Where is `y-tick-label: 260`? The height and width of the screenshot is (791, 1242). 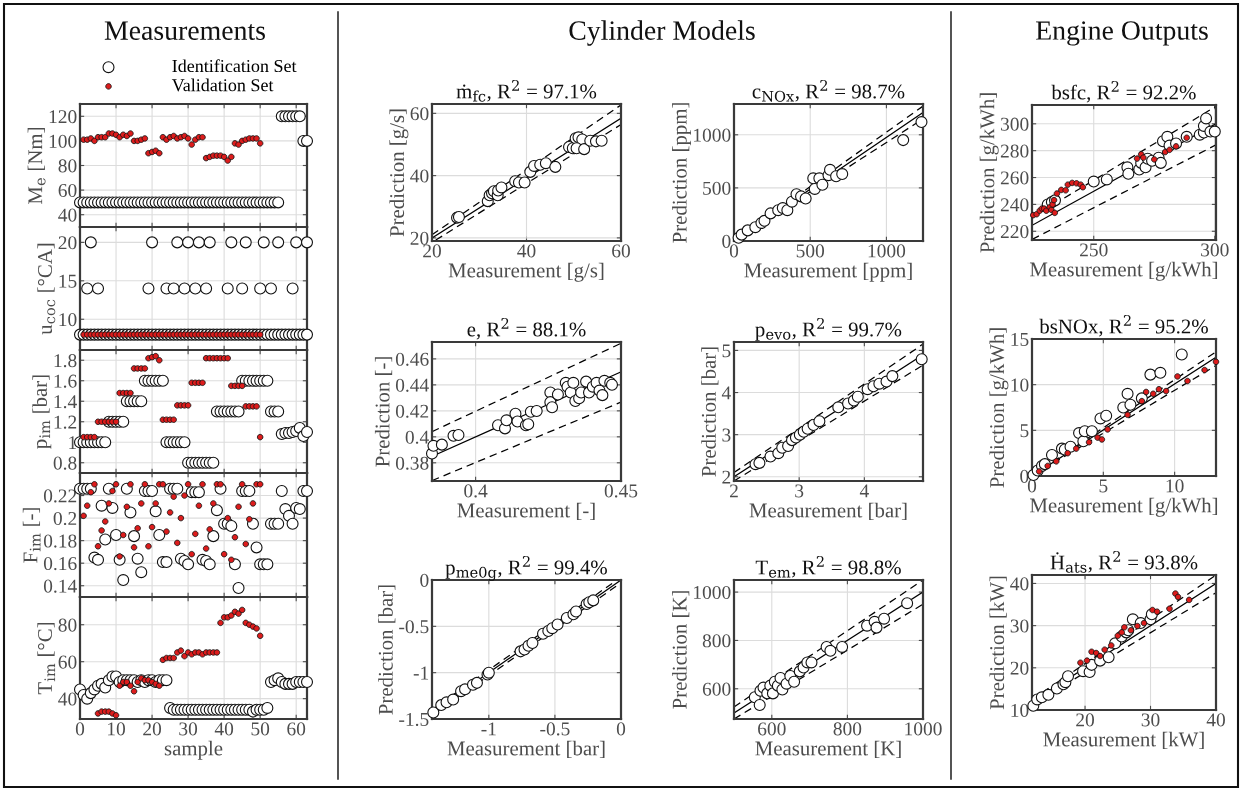
y-tick-label: 260 is located at coordinates (1014, 178).